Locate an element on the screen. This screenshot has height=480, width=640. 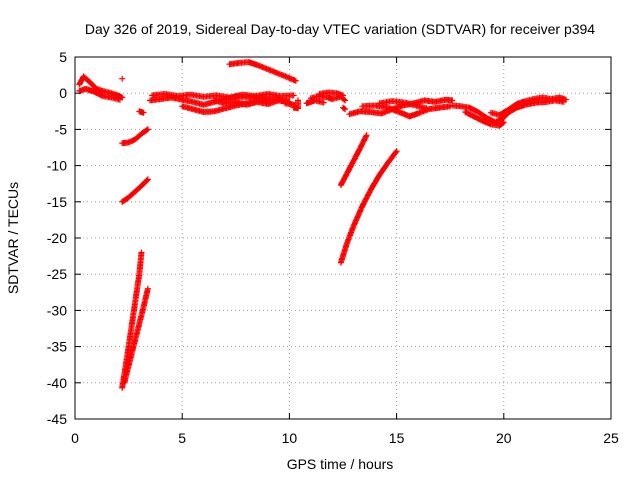
y-tick-label: -30 is located at coordinates (57, 310).